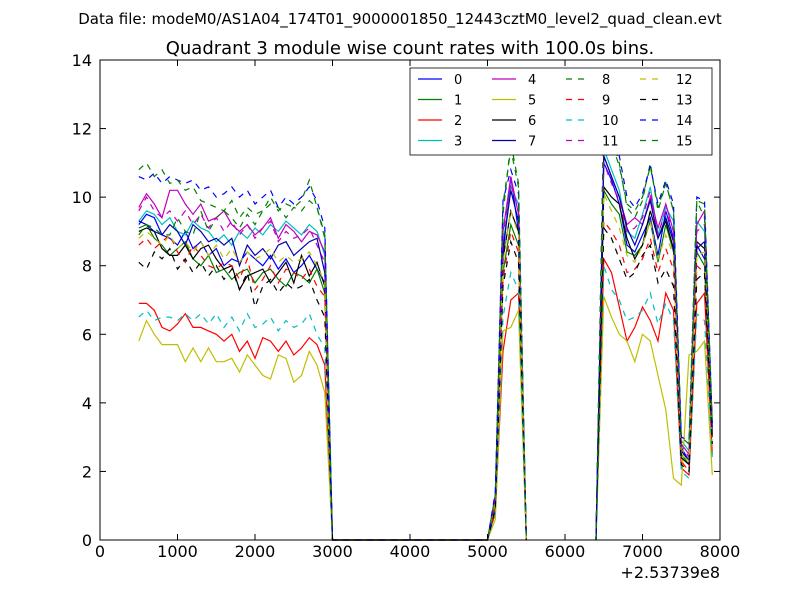  I want to click on legend-label-12: 12, so click(684, 80).